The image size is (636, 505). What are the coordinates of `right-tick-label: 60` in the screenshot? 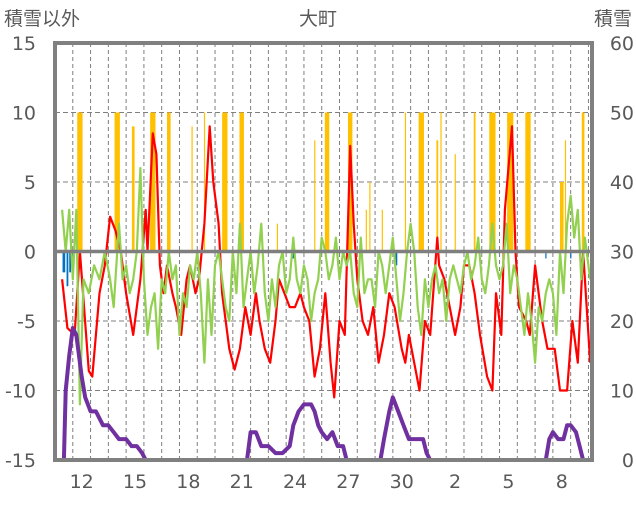 It's located at (622, 44).